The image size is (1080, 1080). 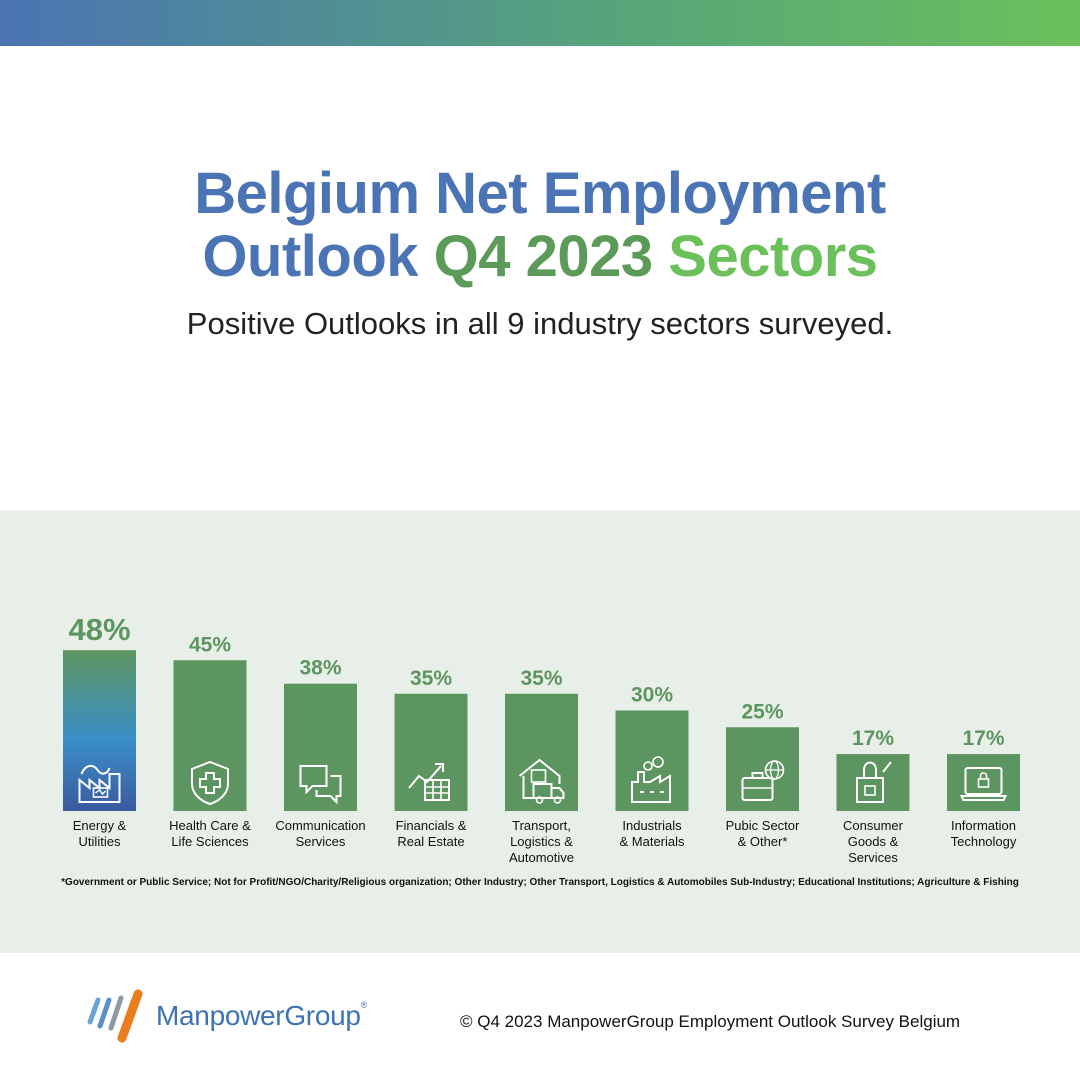 What do you see at coordinates (773, 256) in the screenshot?
I see `title-sectors: Sectors` at bounding box center [773, 256].